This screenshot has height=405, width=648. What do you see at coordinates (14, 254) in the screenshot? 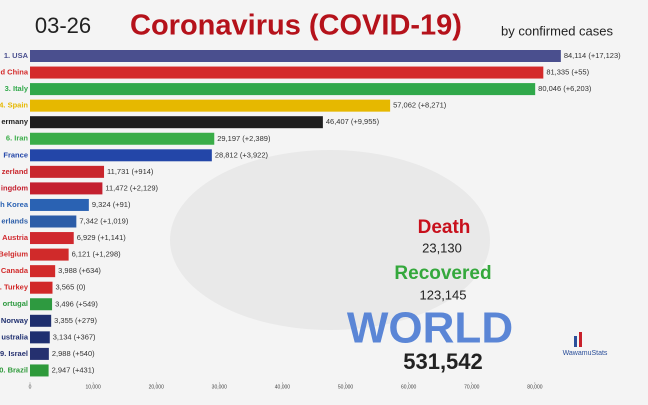
I see `category-label: Belgium` at bounding box center [14, 254].